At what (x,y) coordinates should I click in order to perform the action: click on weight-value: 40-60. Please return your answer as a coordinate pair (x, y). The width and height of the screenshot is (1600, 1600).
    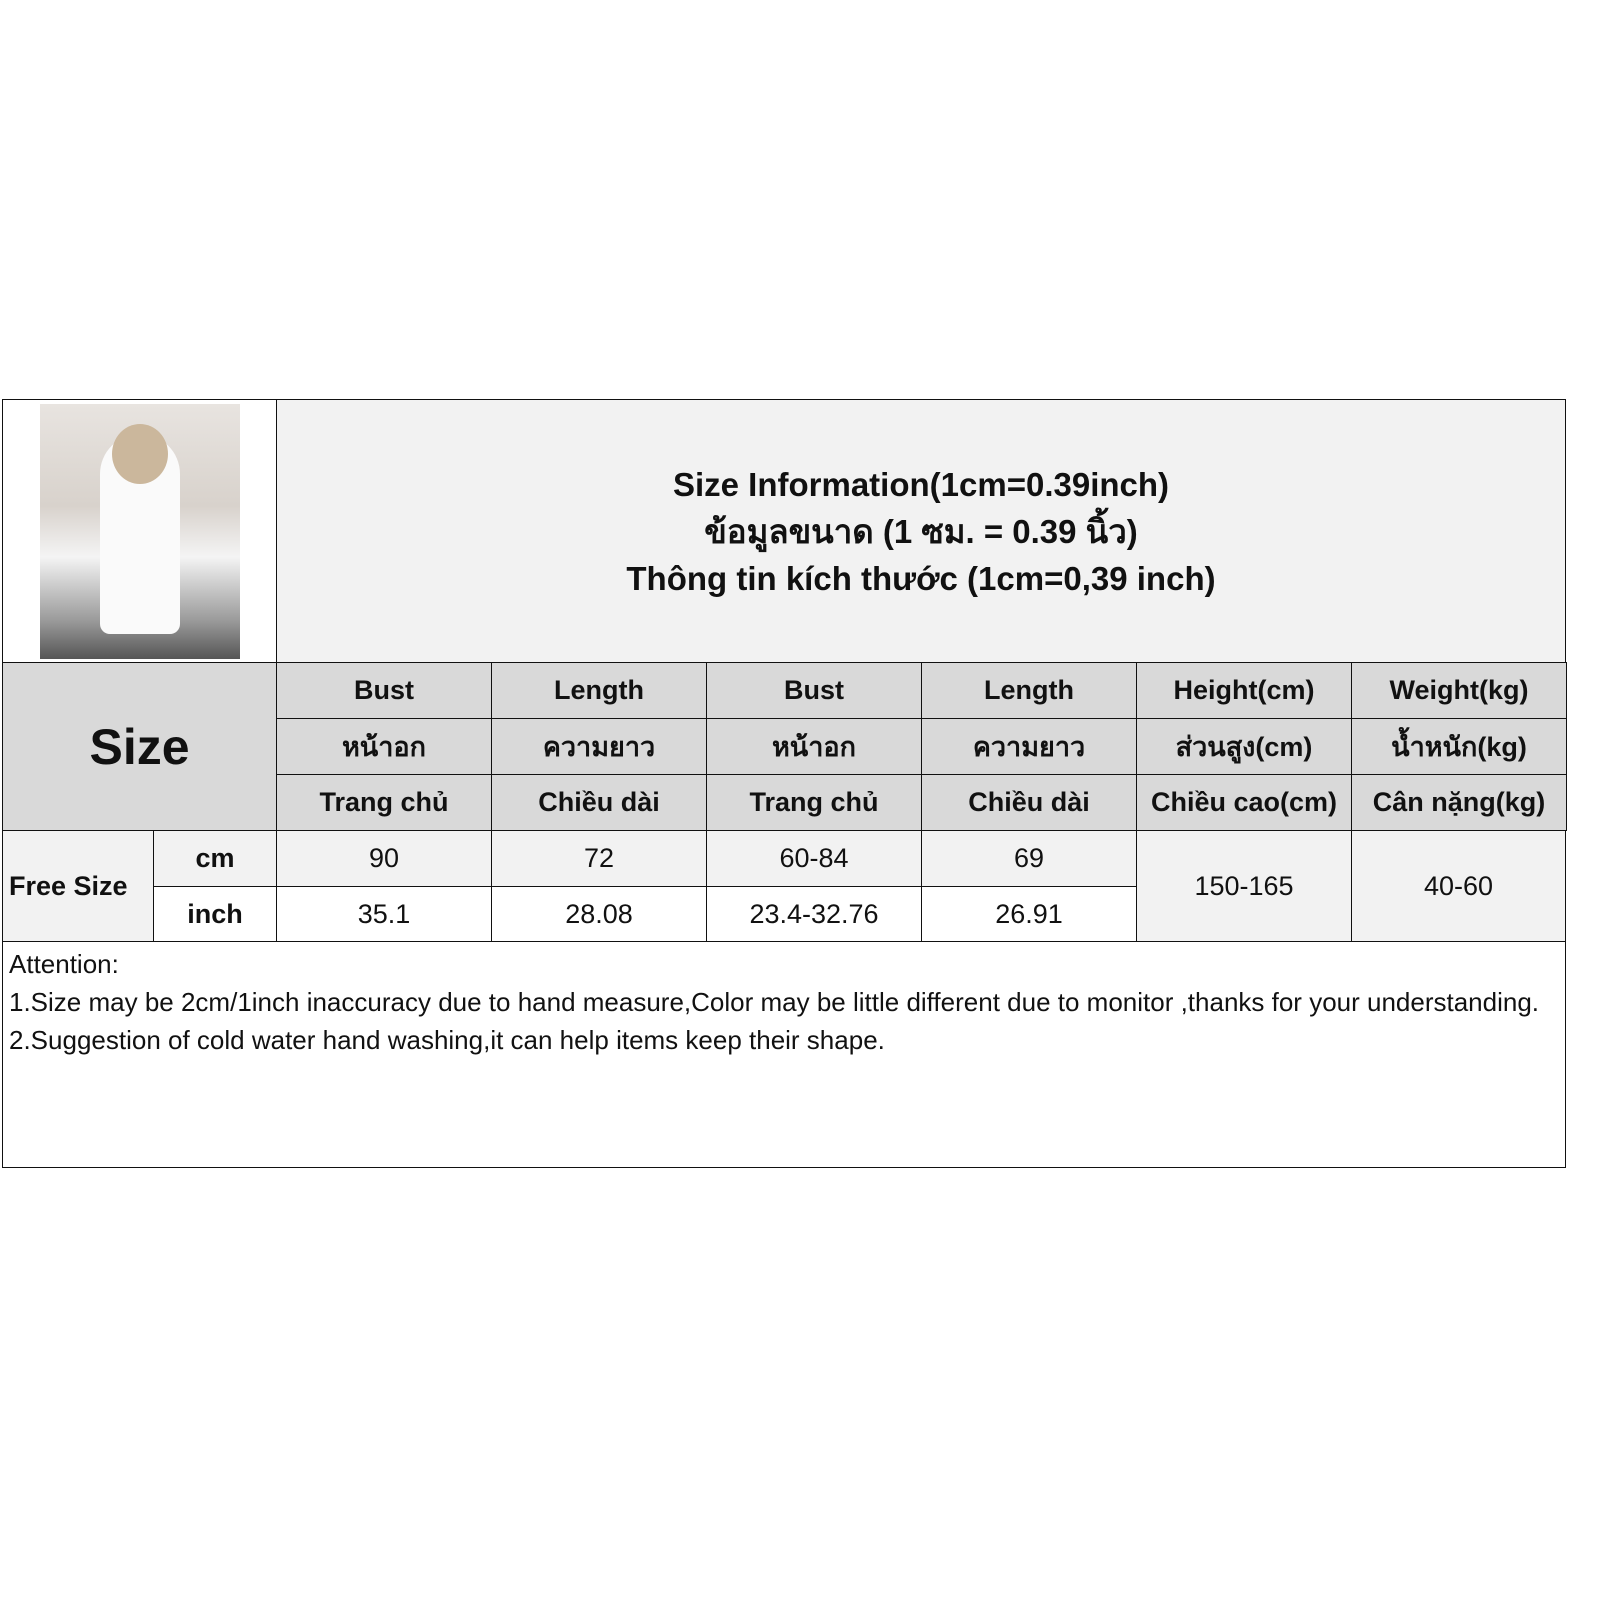
    Looking at the image, I should click on (1458, 886).